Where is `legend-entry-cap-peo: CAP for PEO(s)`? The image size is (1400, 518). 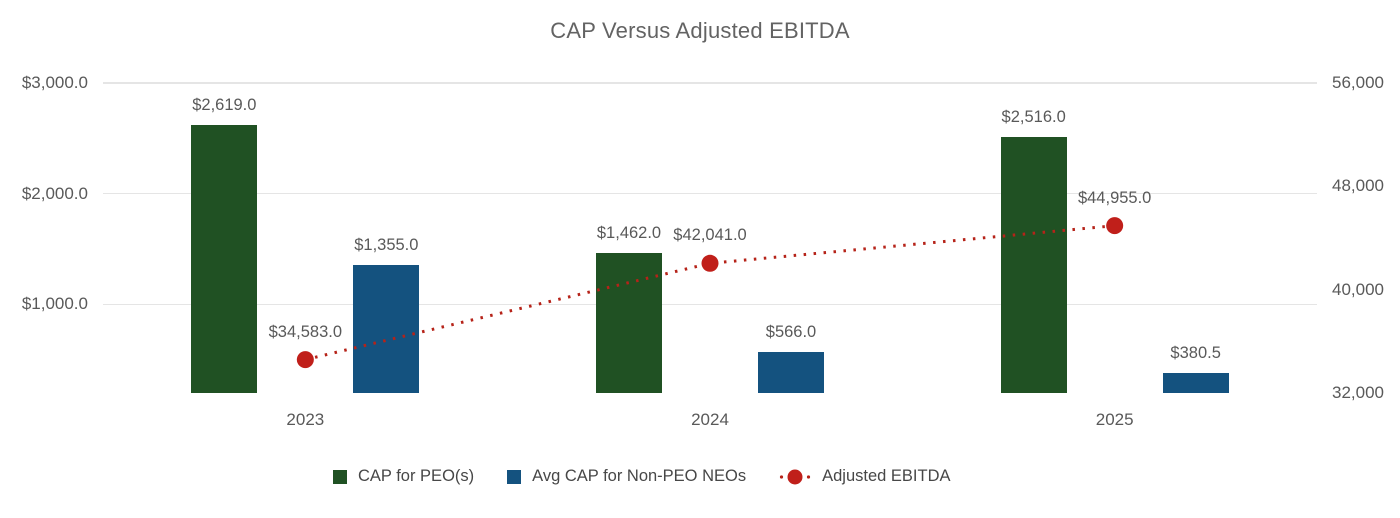
legend-entry-cap-peo: CAP for PEO(s) is located at coordinates (403, 476).